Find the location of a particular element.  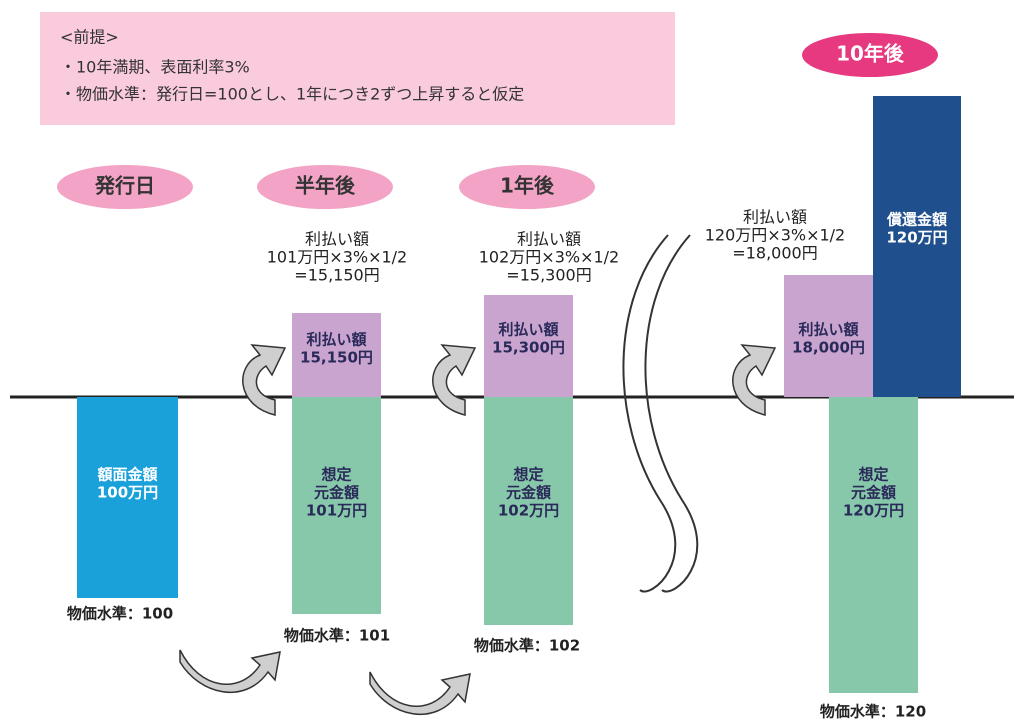

premise-heading: <前提> is located at coordinates (89, 37).